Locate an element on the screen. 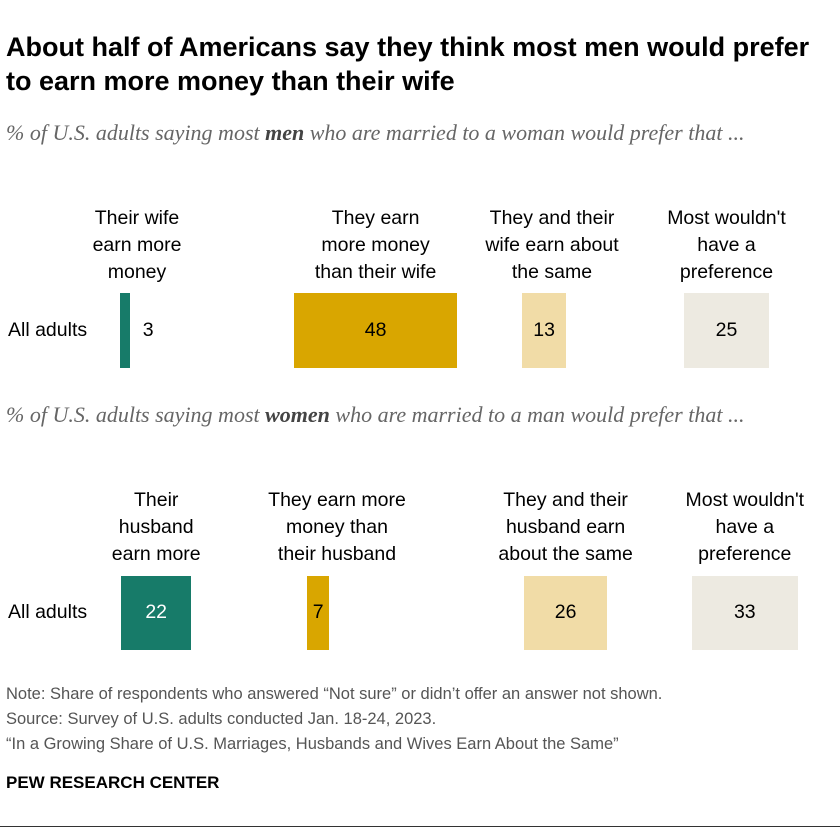  category-label: They earn more money than their wife is located at coordinates (375, 245).